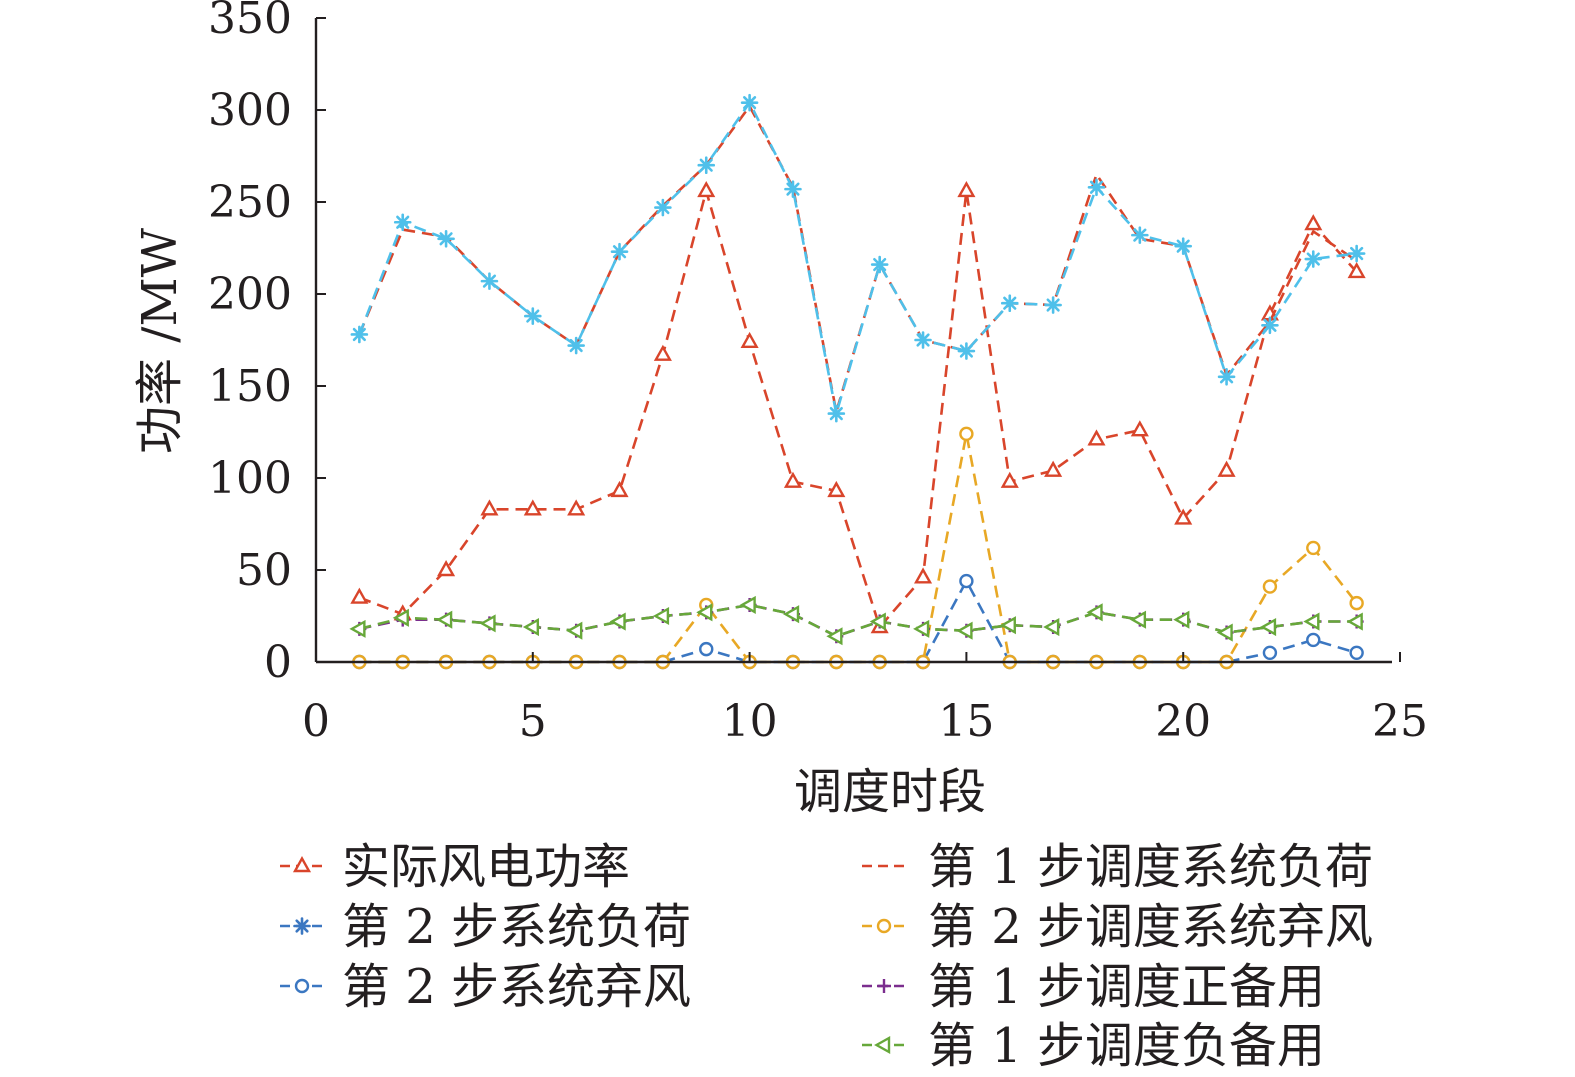 The height and width of the screenshot is (1077, 1575). I want to click on y-tick-label-6: 300, so click(250, 110).